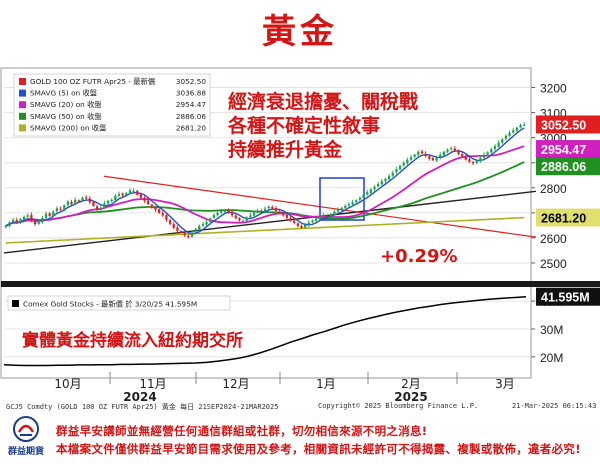 The width and height of the screenshot is (600, 464). Describe the element at coordinates (303, 125) in the screenshot. I see `annotation-line: 各種不確定性敘事` at that location.